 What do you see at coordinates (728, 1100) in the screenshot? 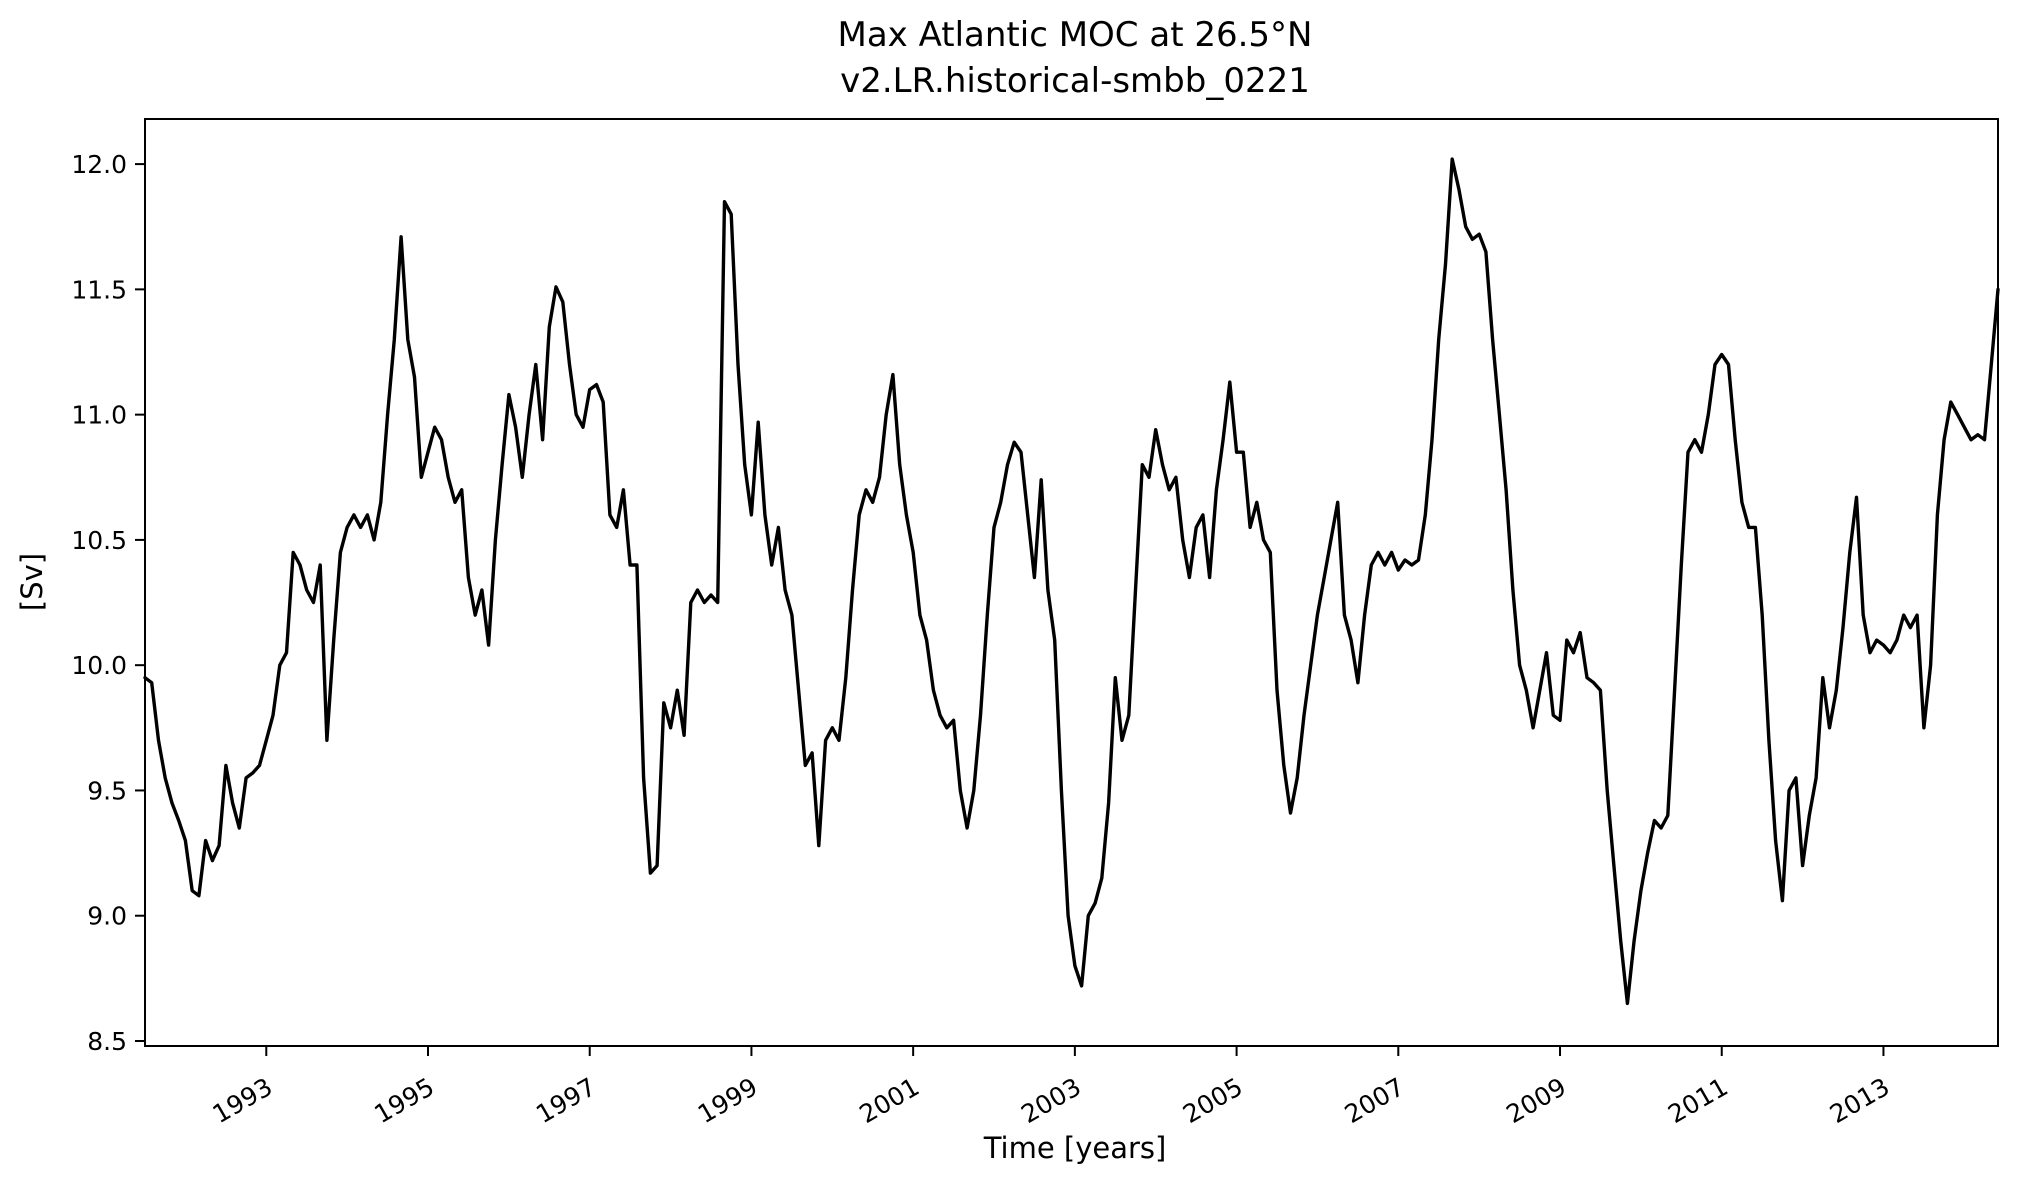
I see `x-tick-label: 1999` at bounding box center [728, 1100].